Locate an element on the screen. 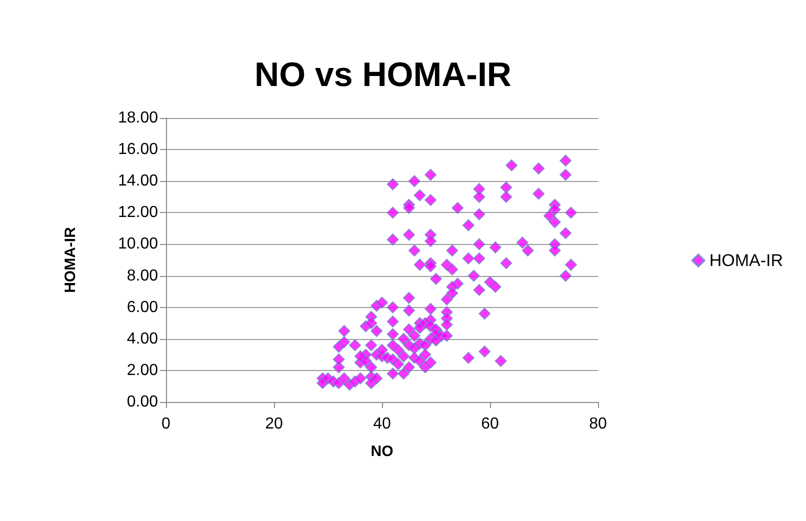 The width and height of the screenshot is (806, 521). y-axis-title: HOMA-IR is located at coordinates (70, 259).